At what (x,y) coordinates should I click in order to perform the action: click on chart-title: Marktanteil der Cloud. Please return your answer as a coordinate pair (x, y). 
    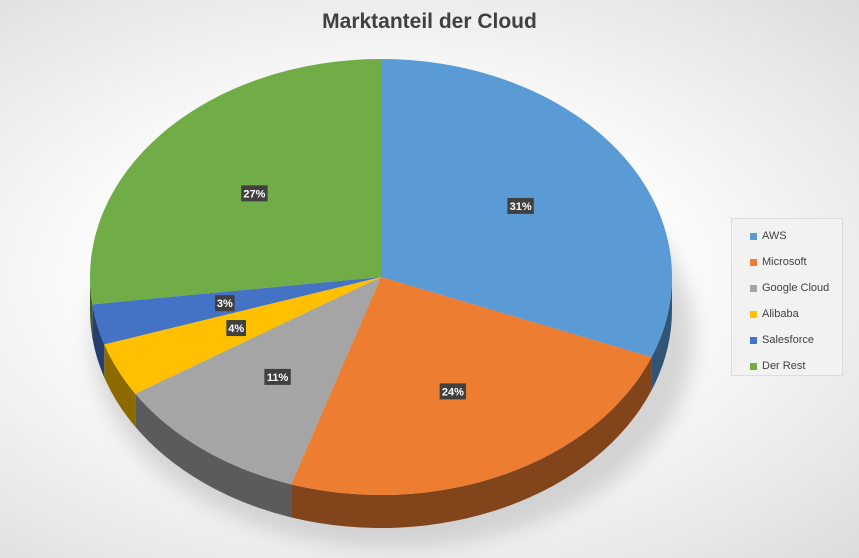
    Looking at the image, I should click on (429, 21).